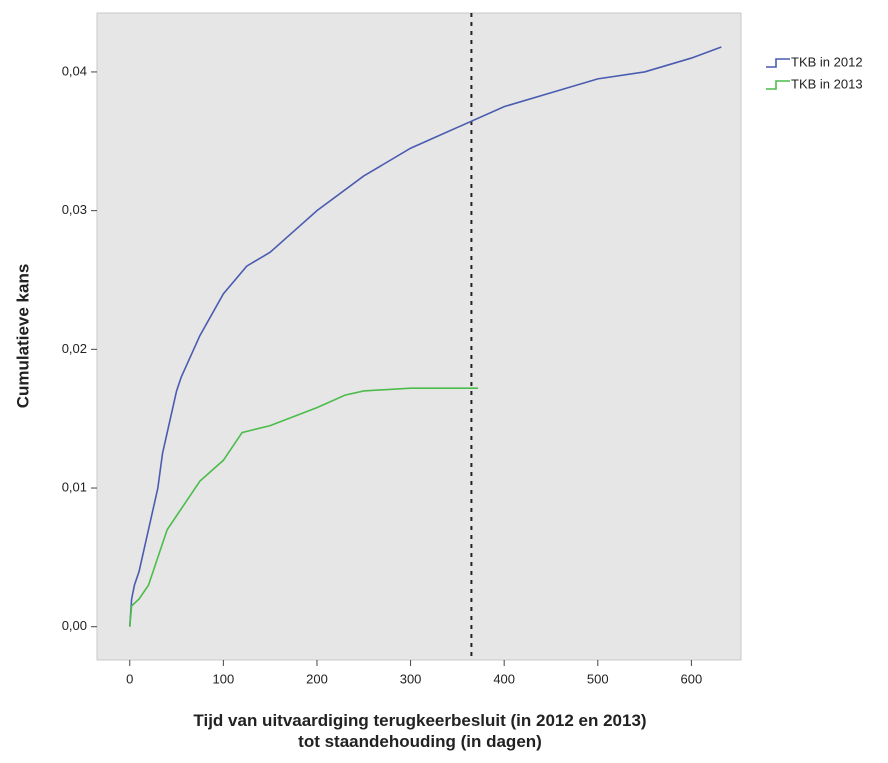 This screenshot has height=763, width=888. Describe the element at coordinates (504, 678) in the screenshot. I see `x-tick-label: 400` at that location.